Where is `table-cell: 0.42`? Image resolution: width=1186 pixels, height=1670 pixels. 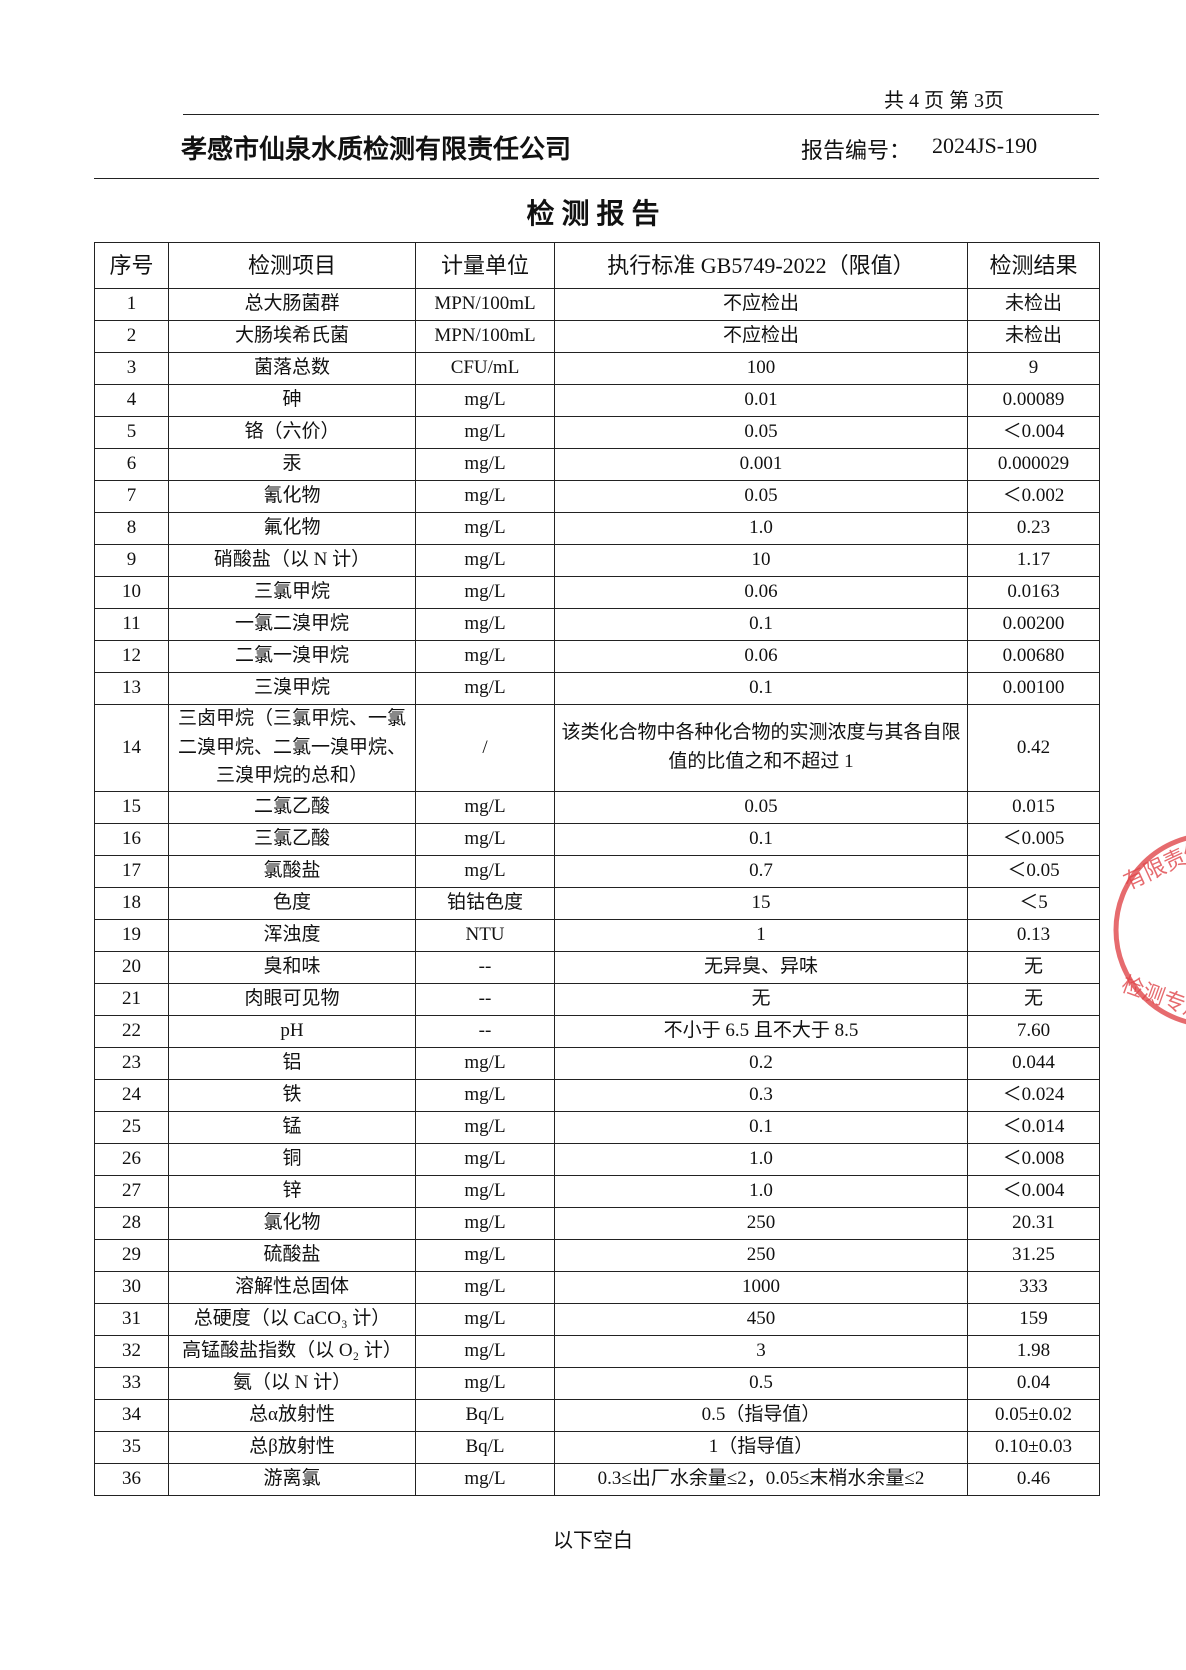 table-cell: 0.42 is located at coordinates (1033, 748).